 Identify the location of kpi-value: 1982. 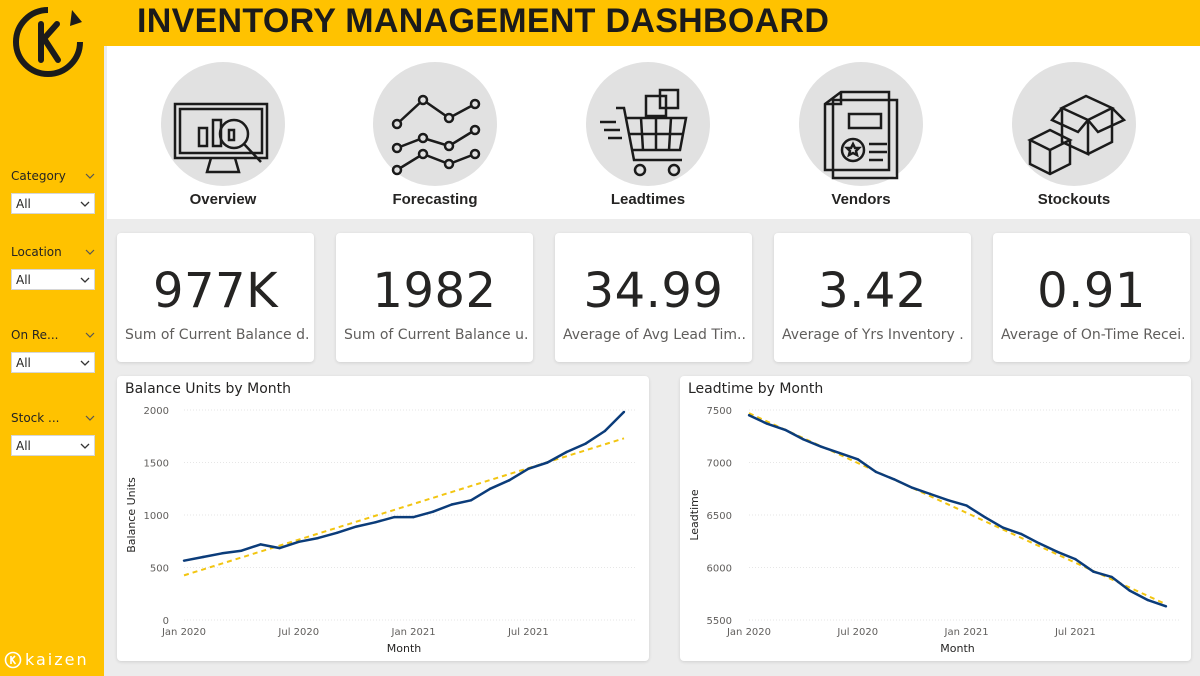
(434, 291).